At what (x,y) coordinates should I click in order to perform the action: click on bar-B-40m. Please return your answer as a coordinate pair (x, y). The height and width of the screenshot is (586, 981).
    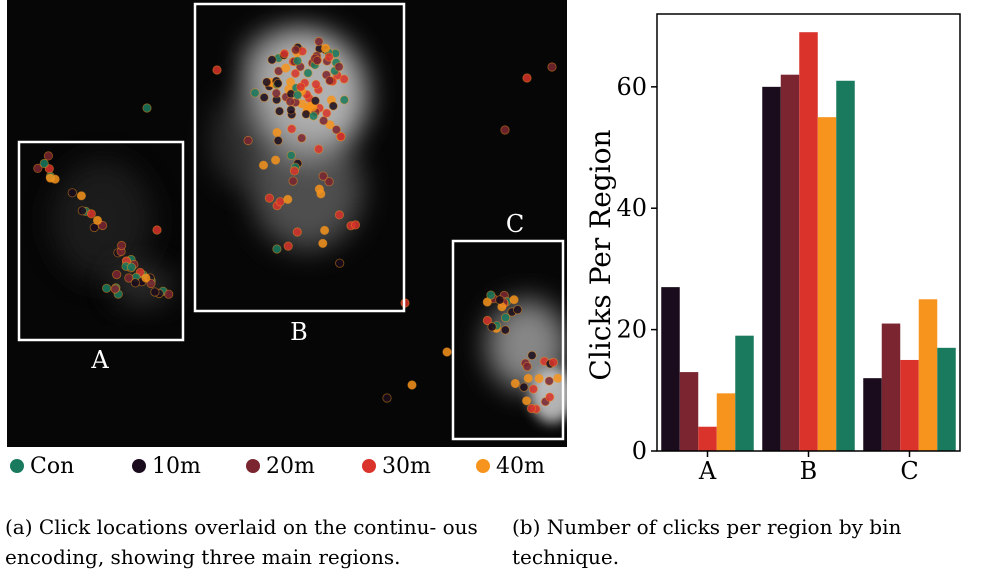
    Looking at the image, I should click on (827, 284).